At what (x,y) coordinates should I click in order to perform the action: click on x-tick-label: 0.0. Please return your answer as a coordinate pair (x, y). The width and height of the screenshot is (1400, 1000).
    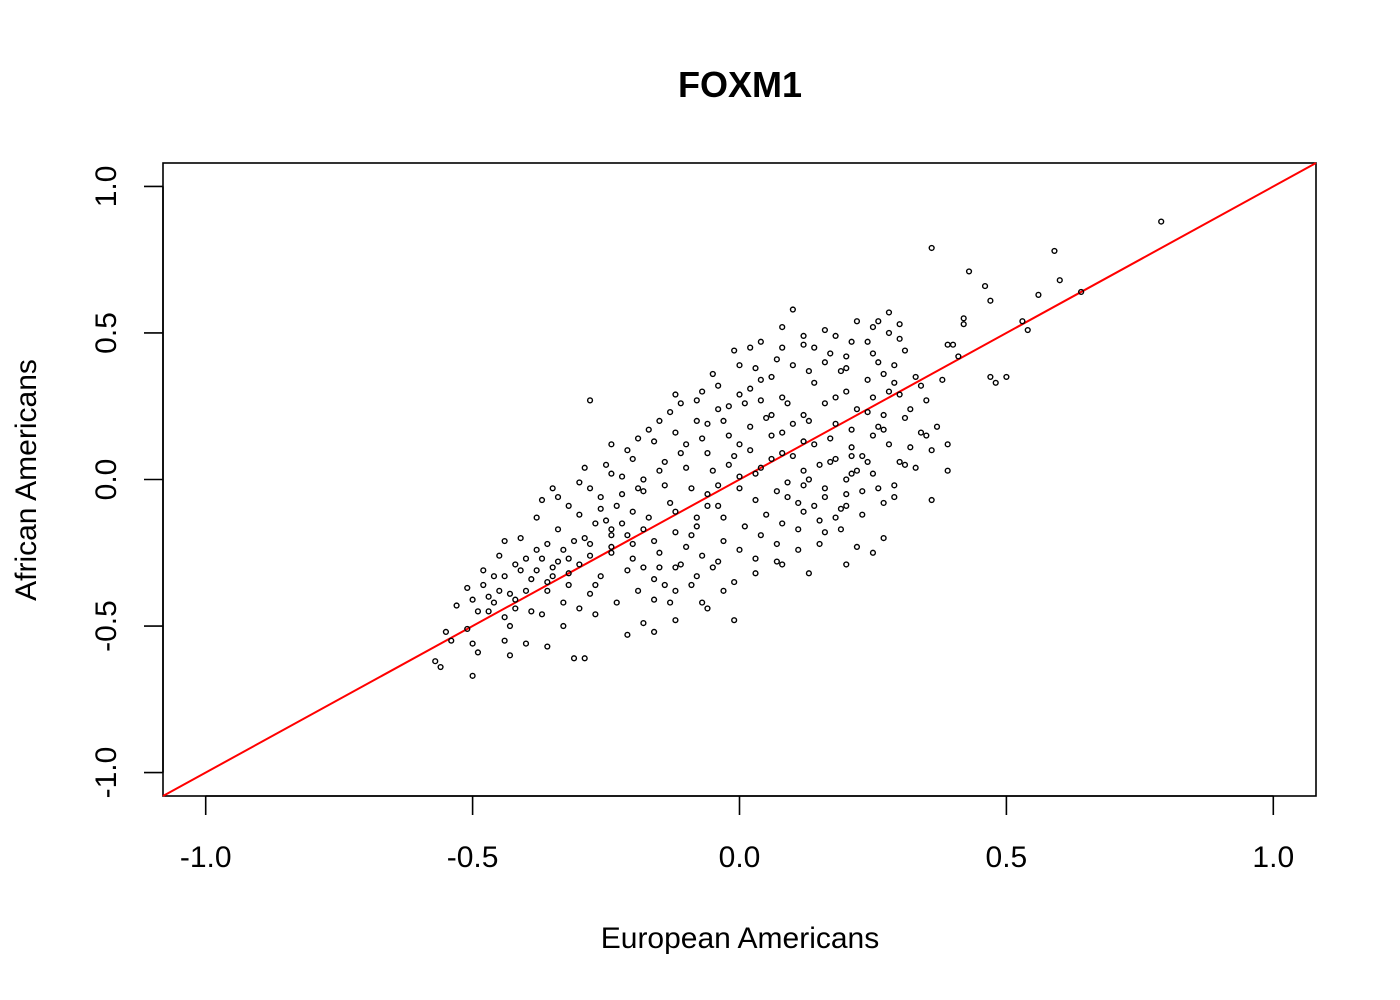
    Looking at the image, I should click on (740, 857).